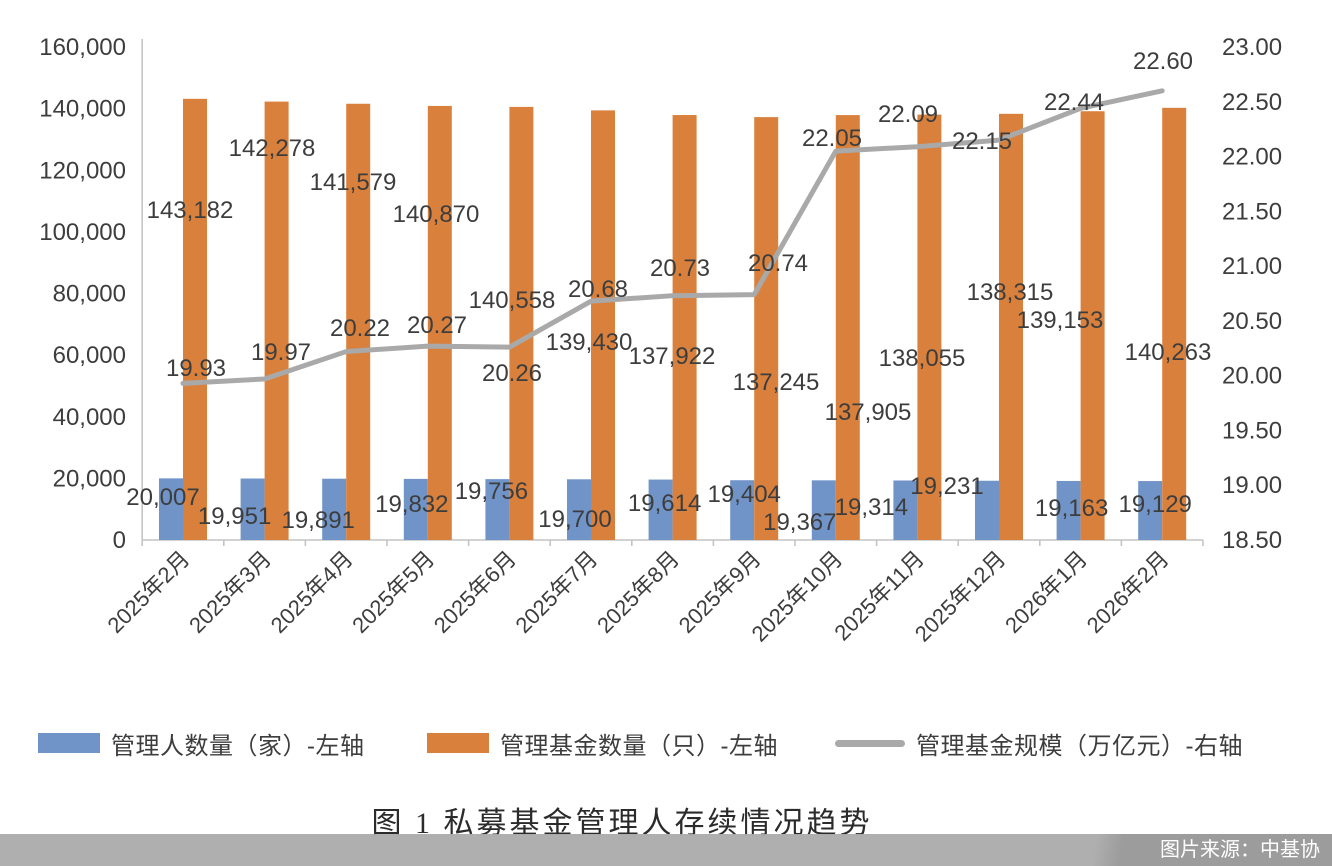 This screenshot has width=1332, height=866. What do you see at coordinates (512, 300) in the screenshot?
I see `fund-value-label: 140,558` at bounding box center [512, 300].